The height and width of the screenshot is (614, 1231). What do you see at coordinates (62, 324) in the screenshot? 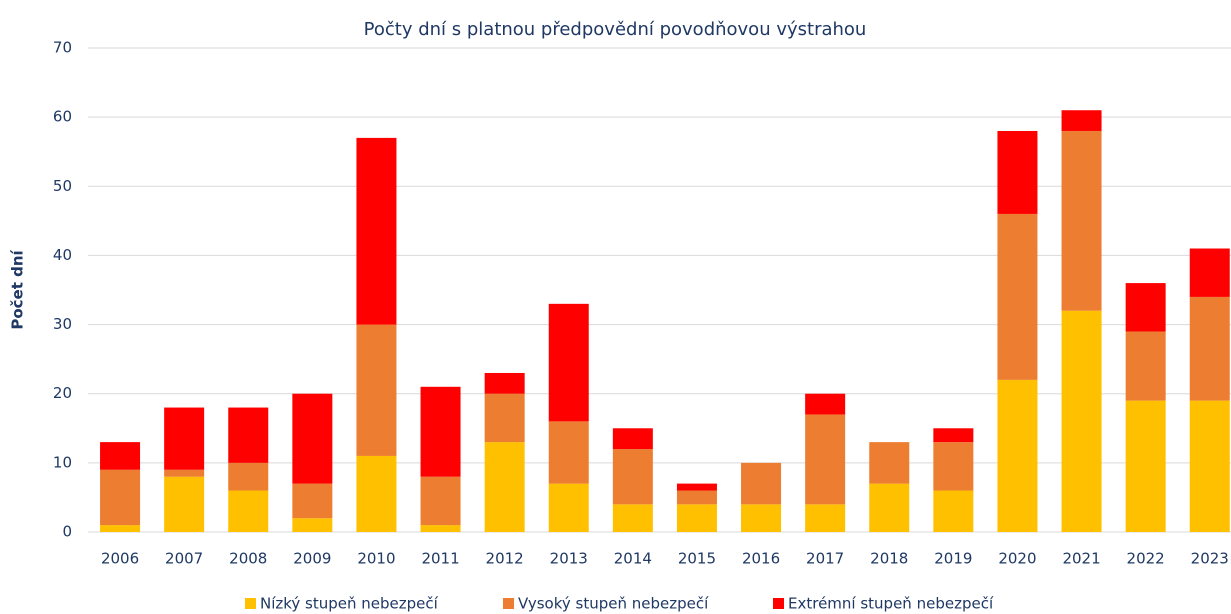
I see `y-tick-label: 30` at bounding box center [62, 324].